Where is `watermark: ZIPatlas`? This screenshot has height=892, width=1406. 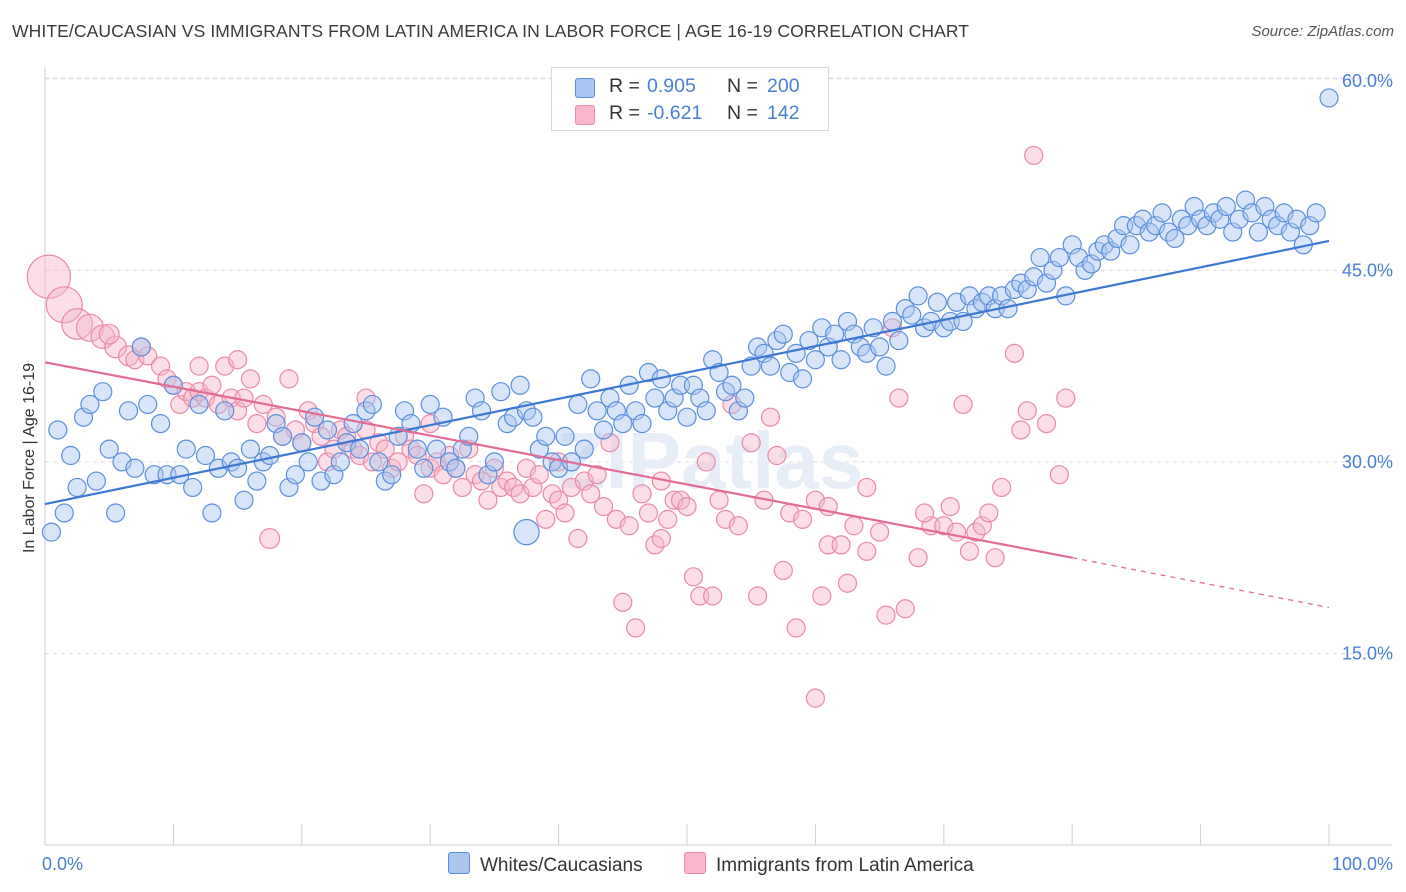 watermark: ZIPatlas is located at coordinates (710, 460).